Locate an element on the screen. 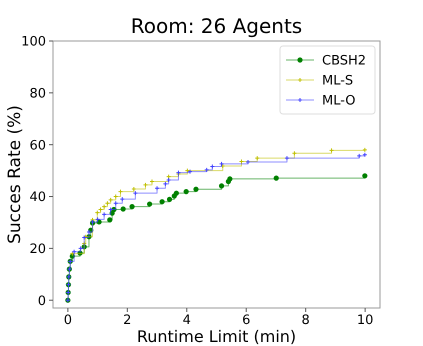  x-tick-label: 6 is located at coordinates (246, 320).